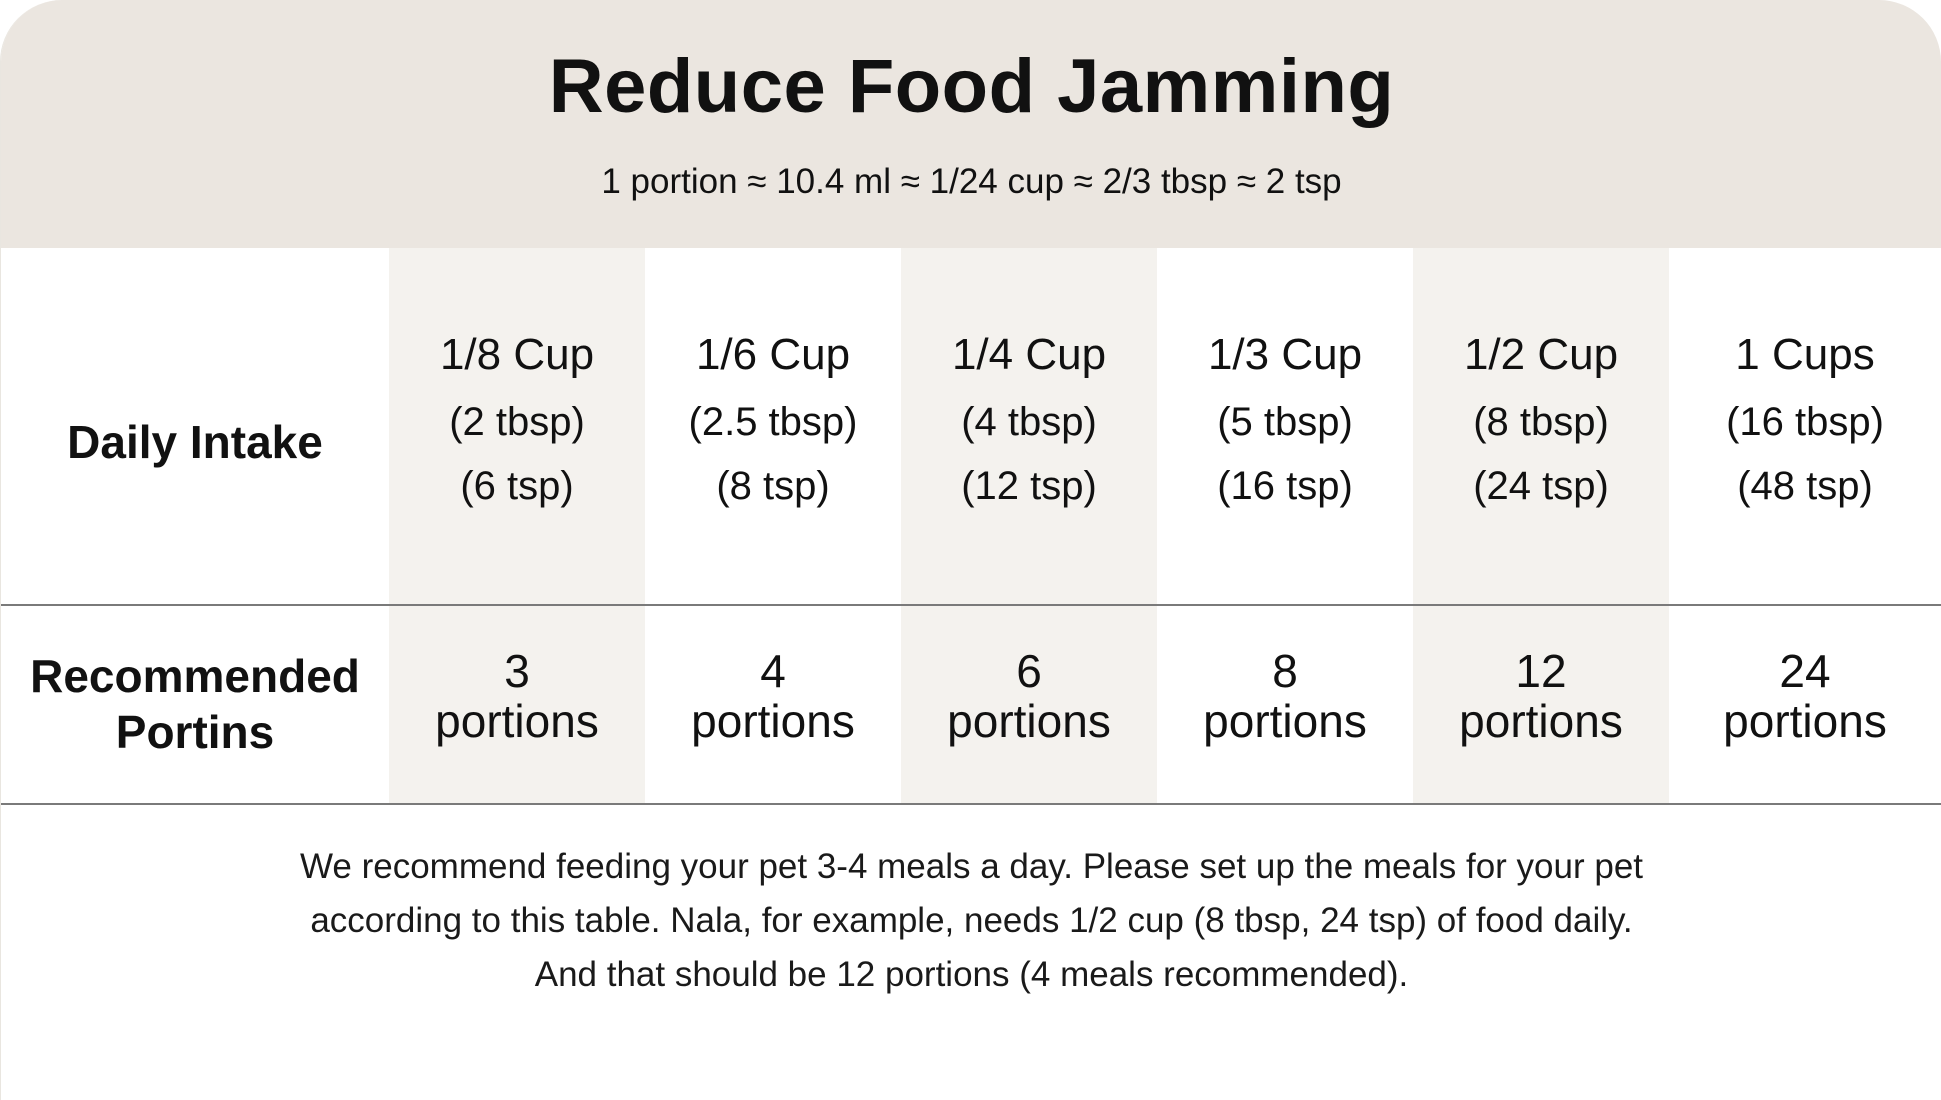 Image resolution: width=1941 pixels, height=1100 pixels. Describe the element at coordinates (773, 354) in the screenshot. I see `intake-cup: 1/6 Cup` at that location.